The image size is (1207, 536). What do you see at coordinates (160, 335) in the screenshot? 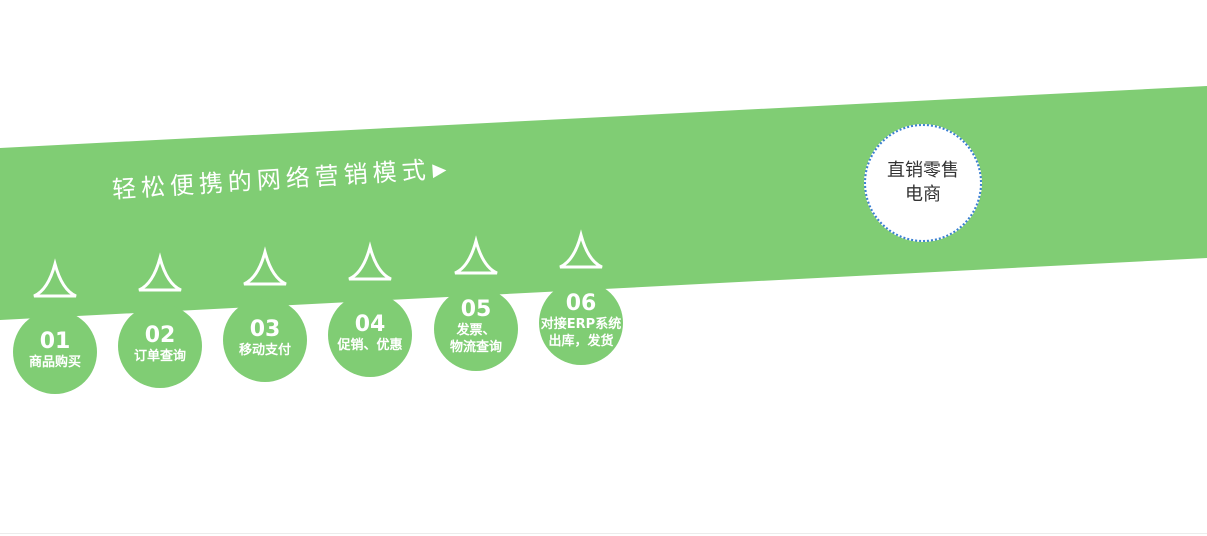
I see `step-number: 02` at bounding box center [160, 335].